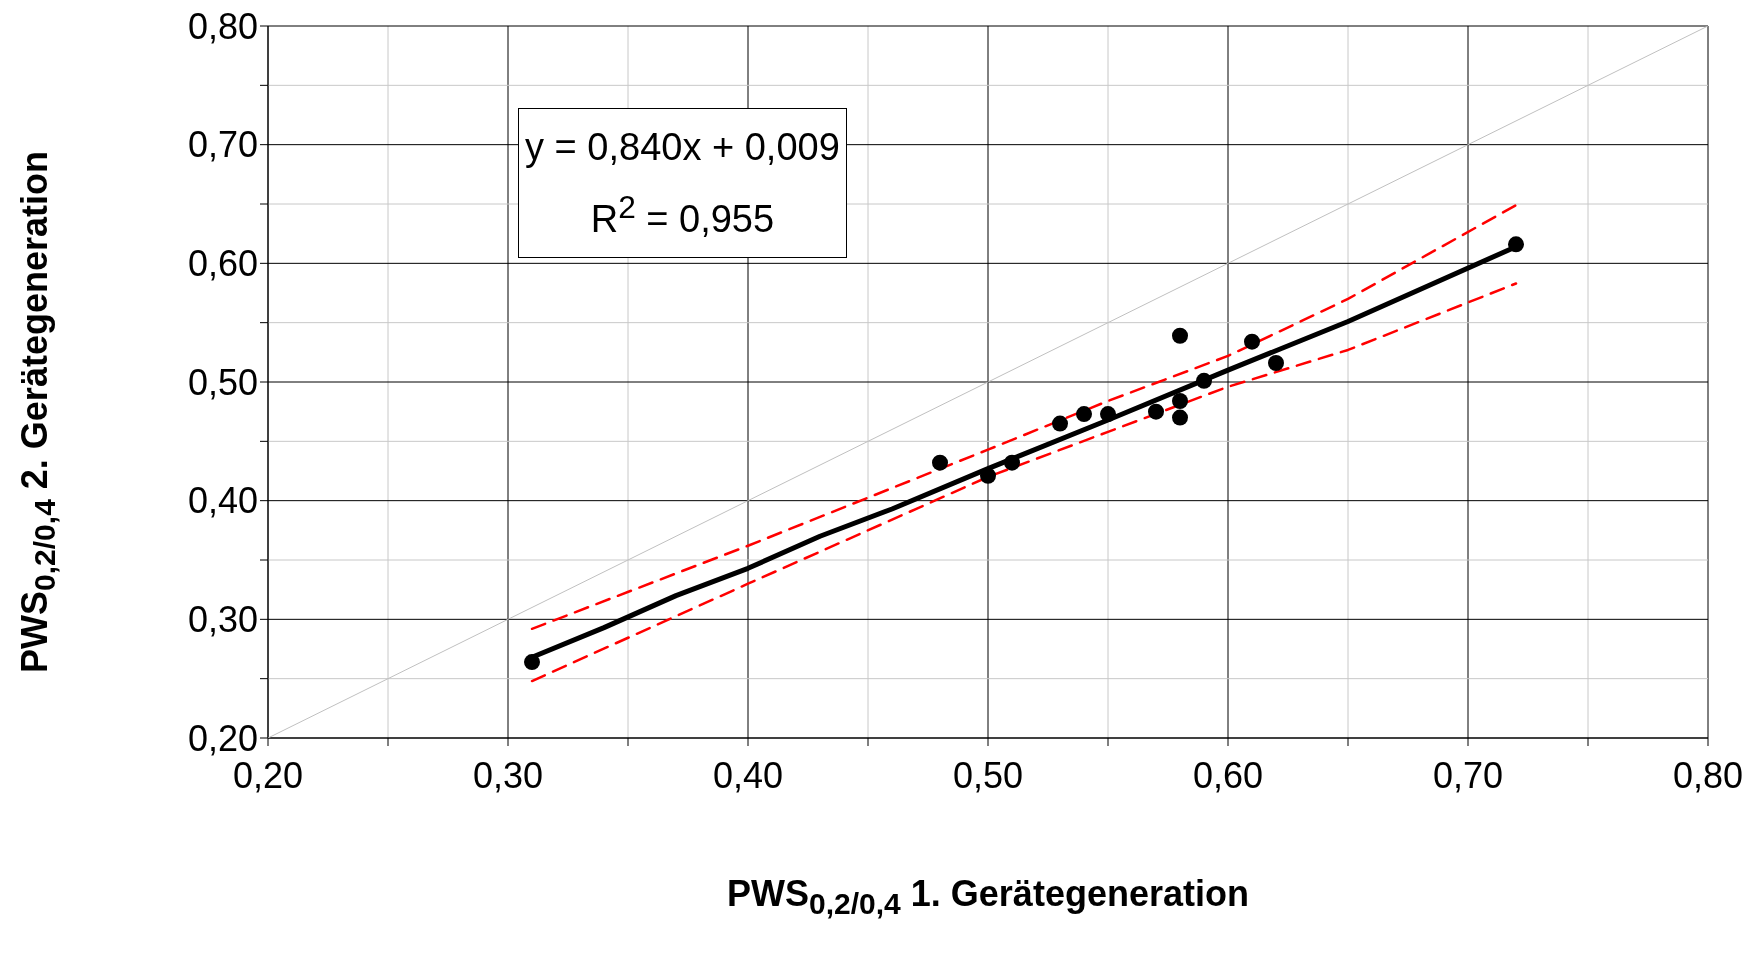 Image resolution: width=1764 pixels, height=962 pixels. Describe the element at coordinates (682, 215) in the screenshot. I see `annotation: R$^{2}$ = 0,955` at that location.